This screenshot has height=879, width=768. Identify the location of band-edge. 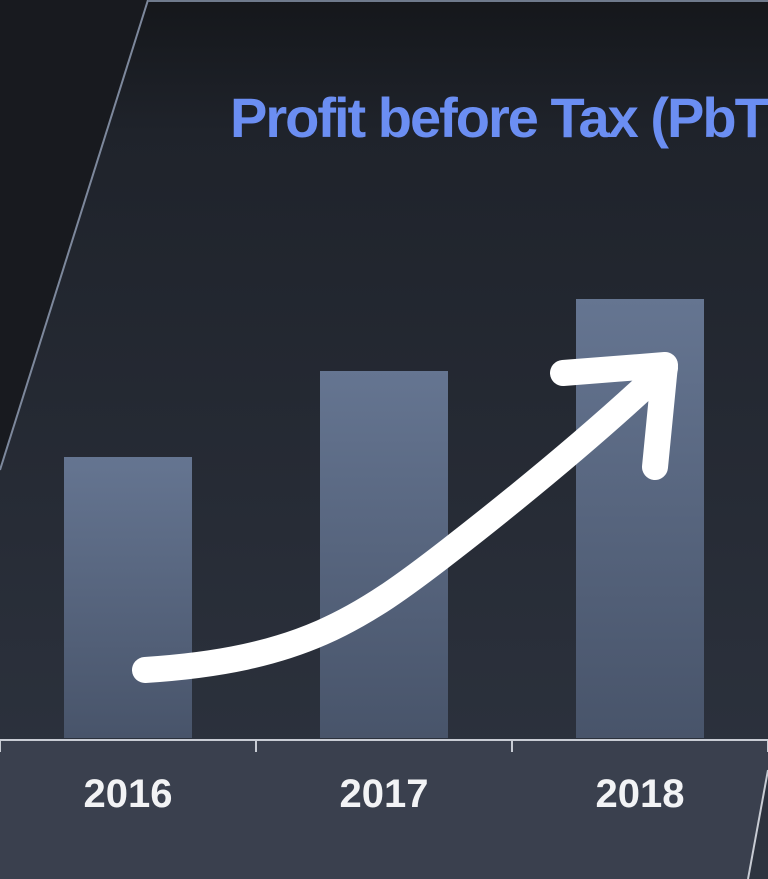
(757, 824).